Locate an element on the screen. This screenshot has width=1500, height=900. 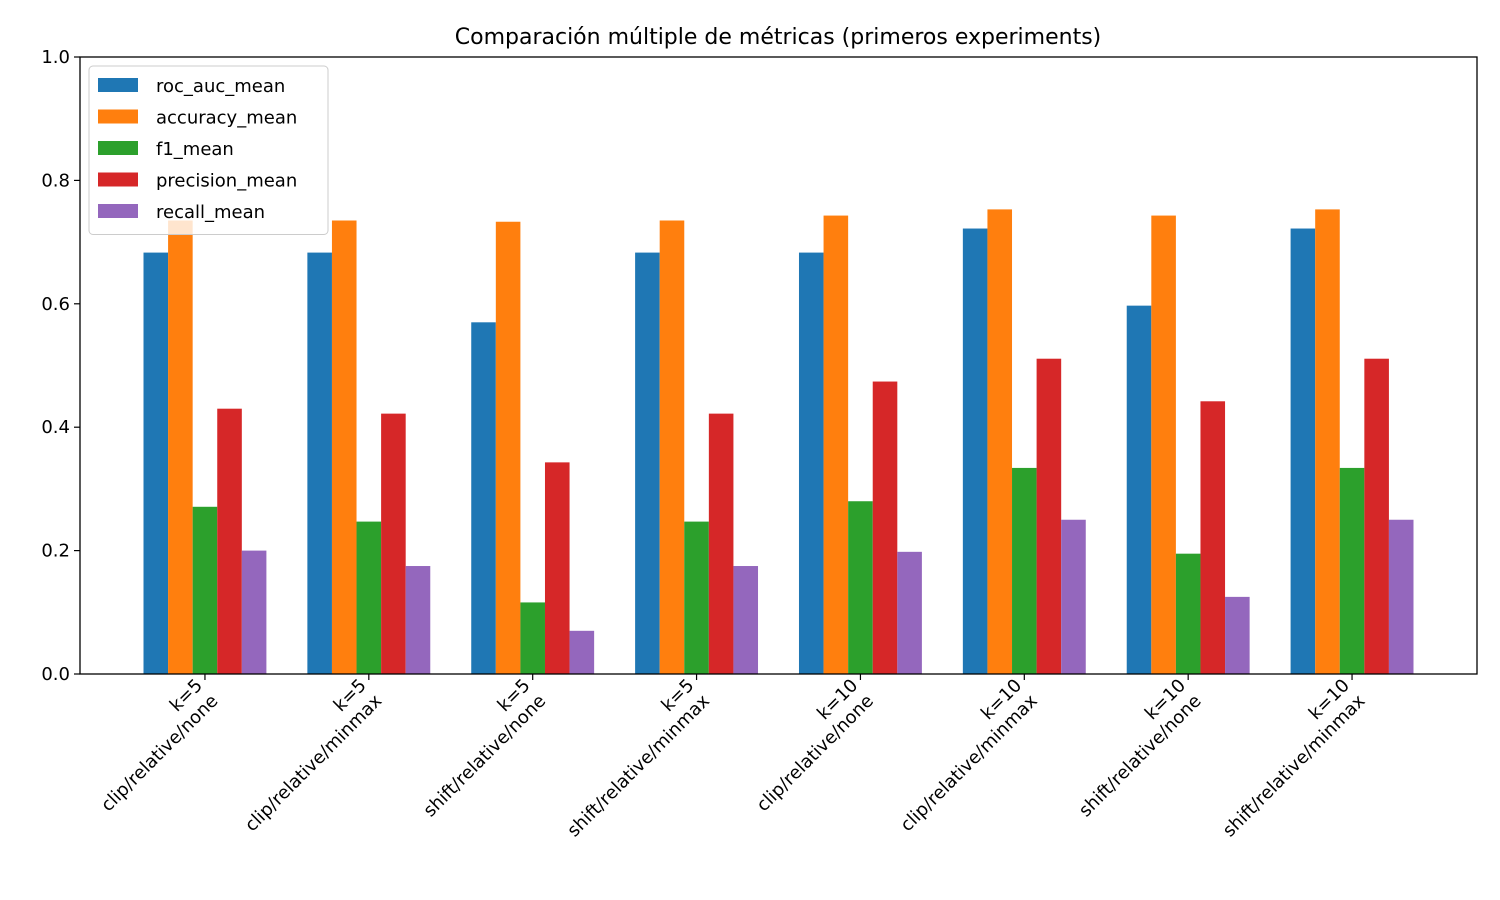
y-tick-label: 0.6 is located at coordinates (55, 304).